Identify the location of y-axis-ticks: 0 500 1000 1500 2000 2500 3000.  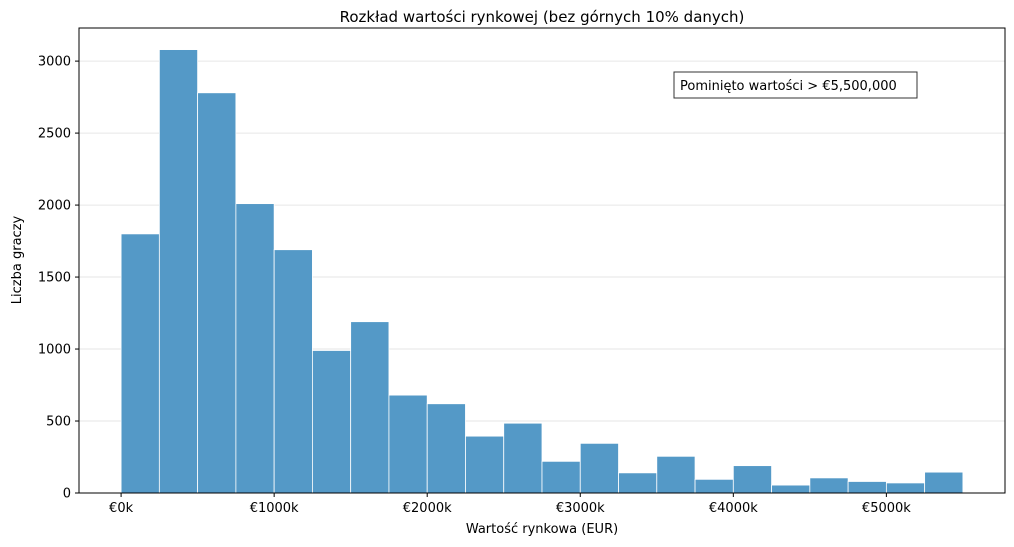
(58, 278).